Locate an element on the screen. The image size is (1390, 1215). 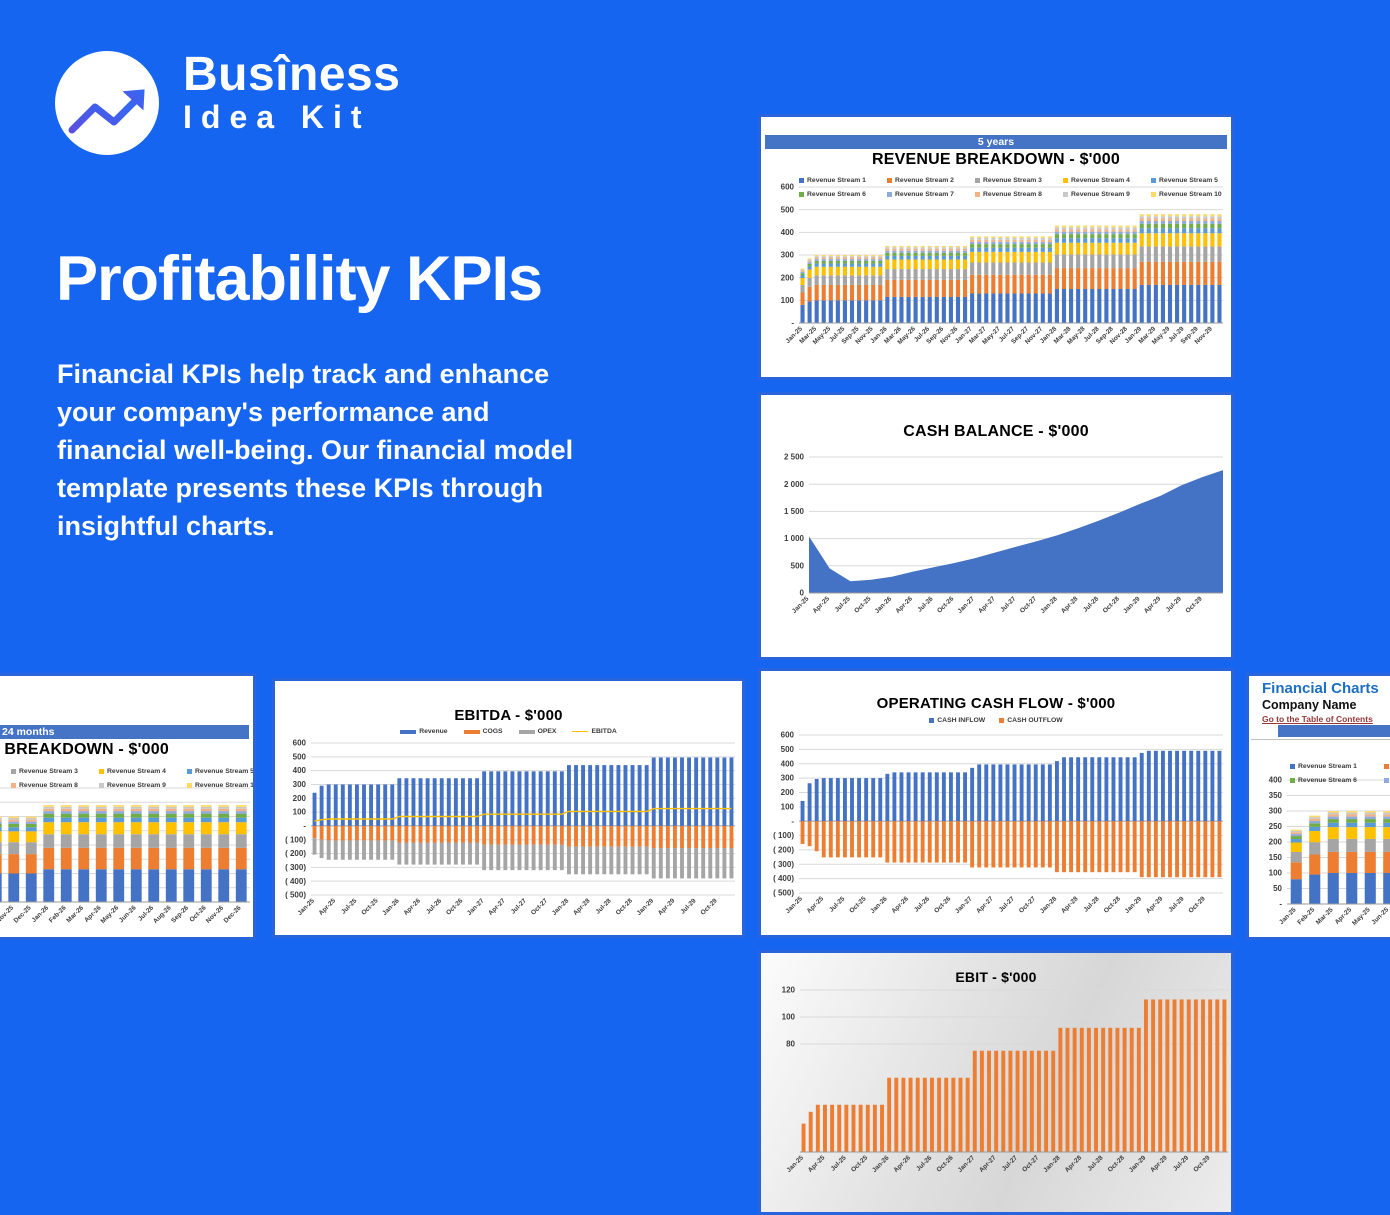
divider is located at coordinates (1320, 739).